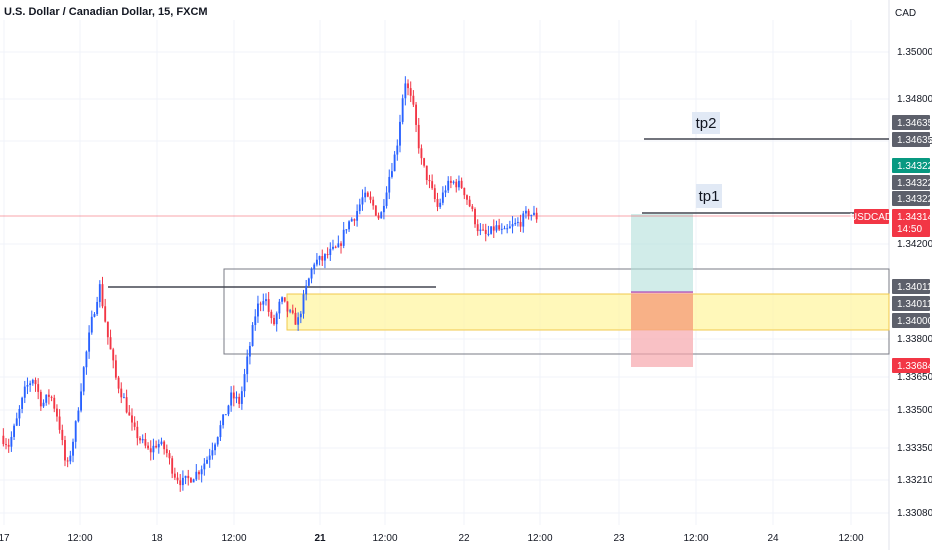 This screenshot has width=932, height=550. Describe the element at coordinates (914, 377) in the screenshot. I see `y-tick-label: 1.33650` at that location.